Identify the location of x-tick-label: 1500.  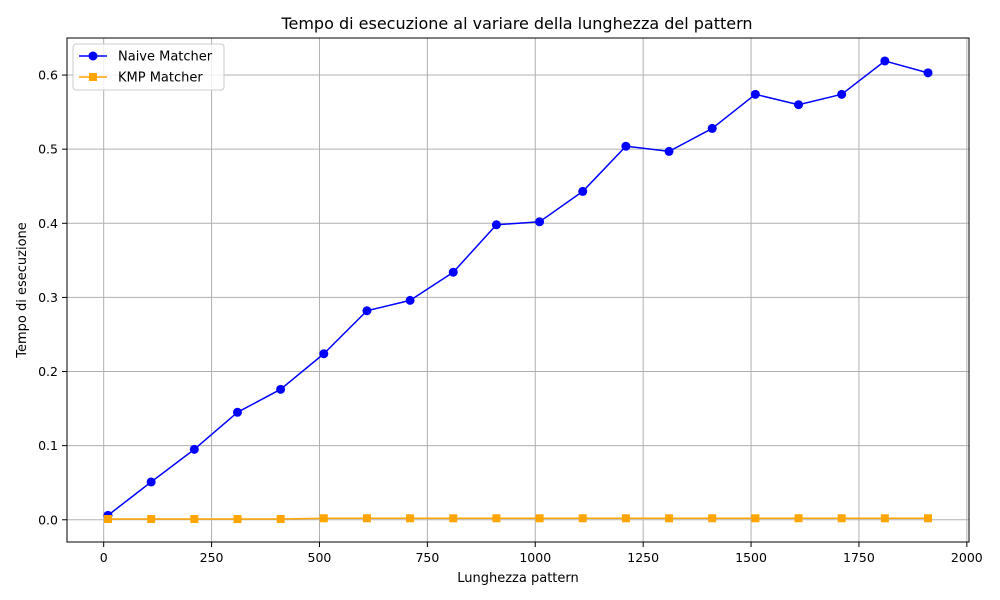
(751, 557).